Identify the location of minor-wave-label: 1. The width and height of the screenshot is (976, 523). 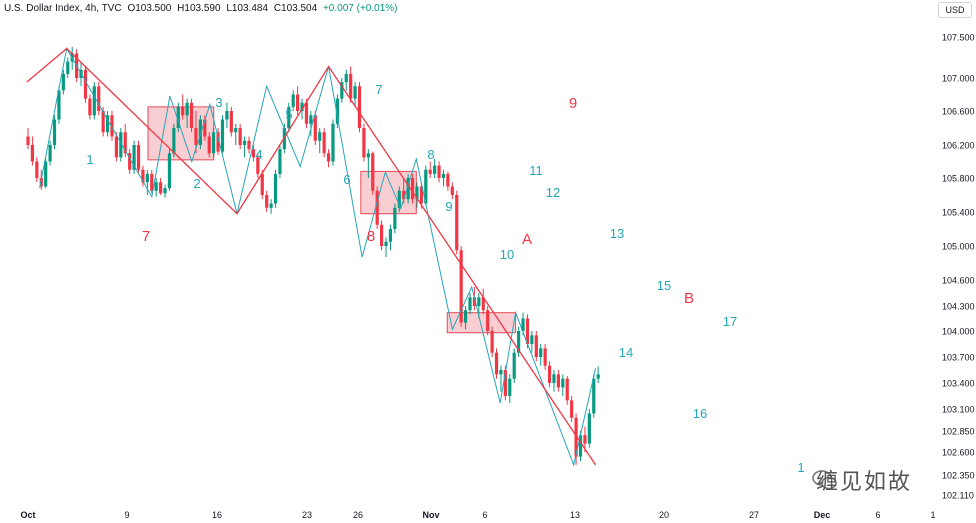
(800, 467).